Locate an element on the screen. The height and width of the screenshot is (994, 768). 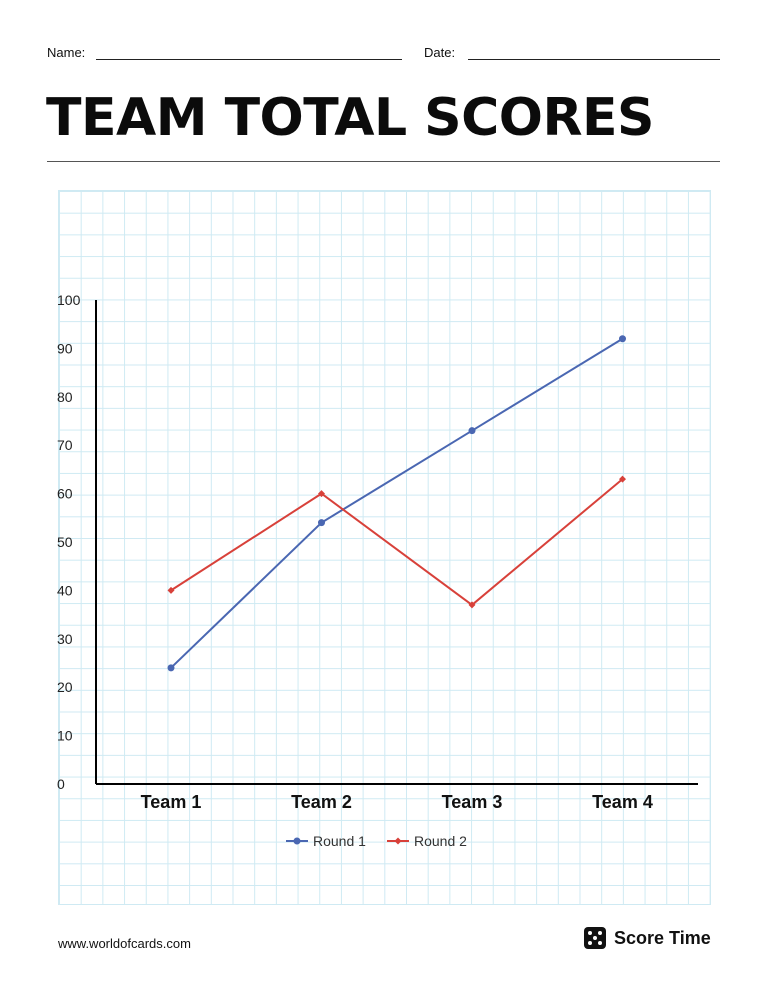
y-tick-label: 30 is located at coordinates (65, 639).